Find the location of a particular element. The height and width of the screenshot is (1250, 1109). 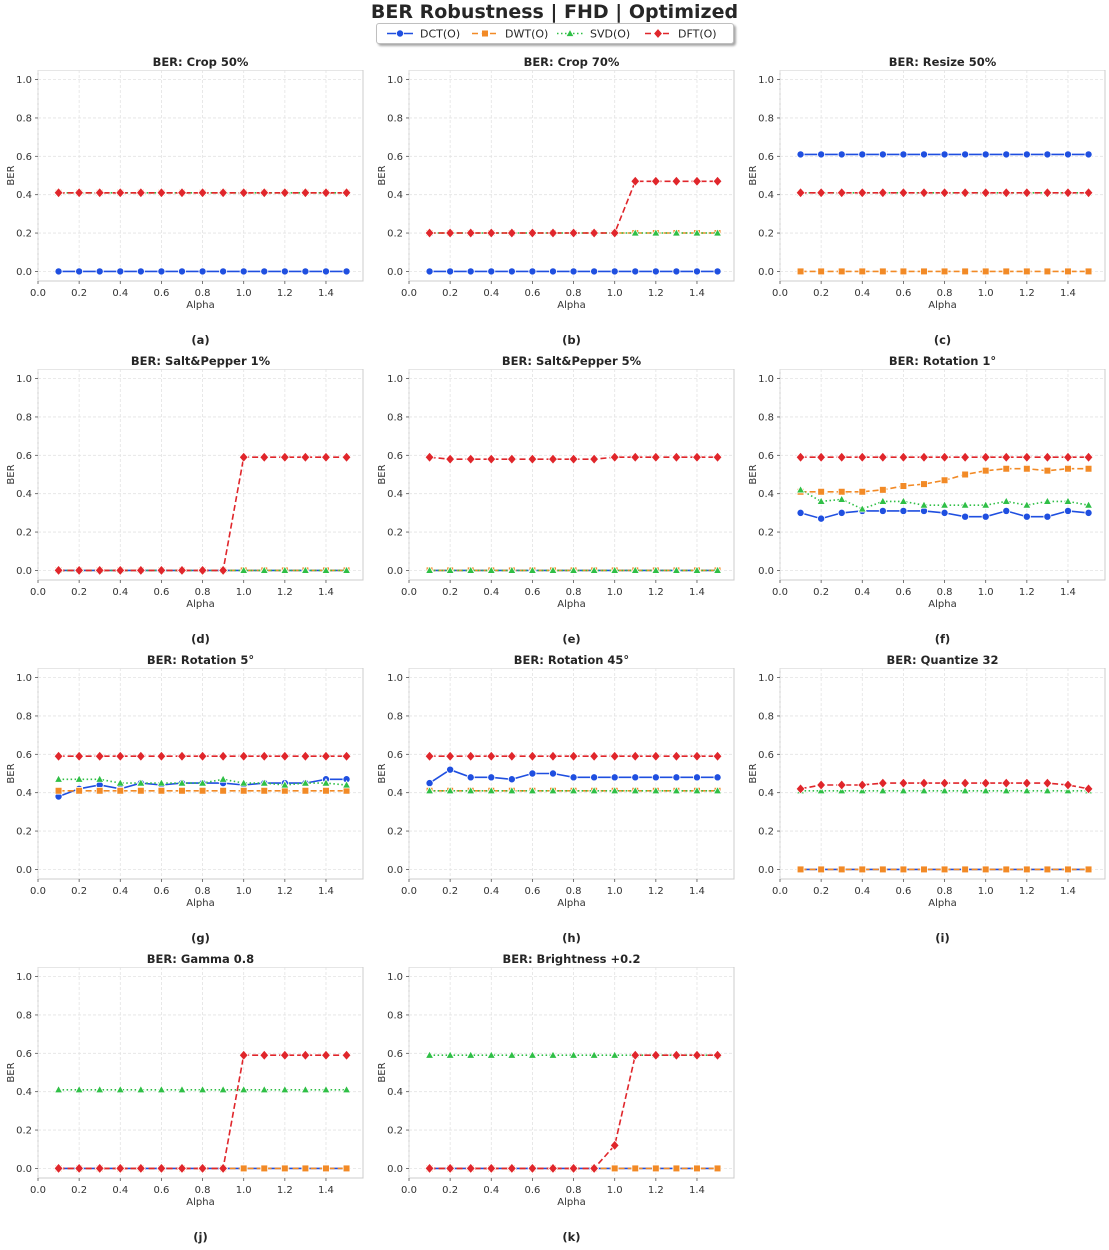

x-axis-label: Alpha is located at coordinates (571, 903).